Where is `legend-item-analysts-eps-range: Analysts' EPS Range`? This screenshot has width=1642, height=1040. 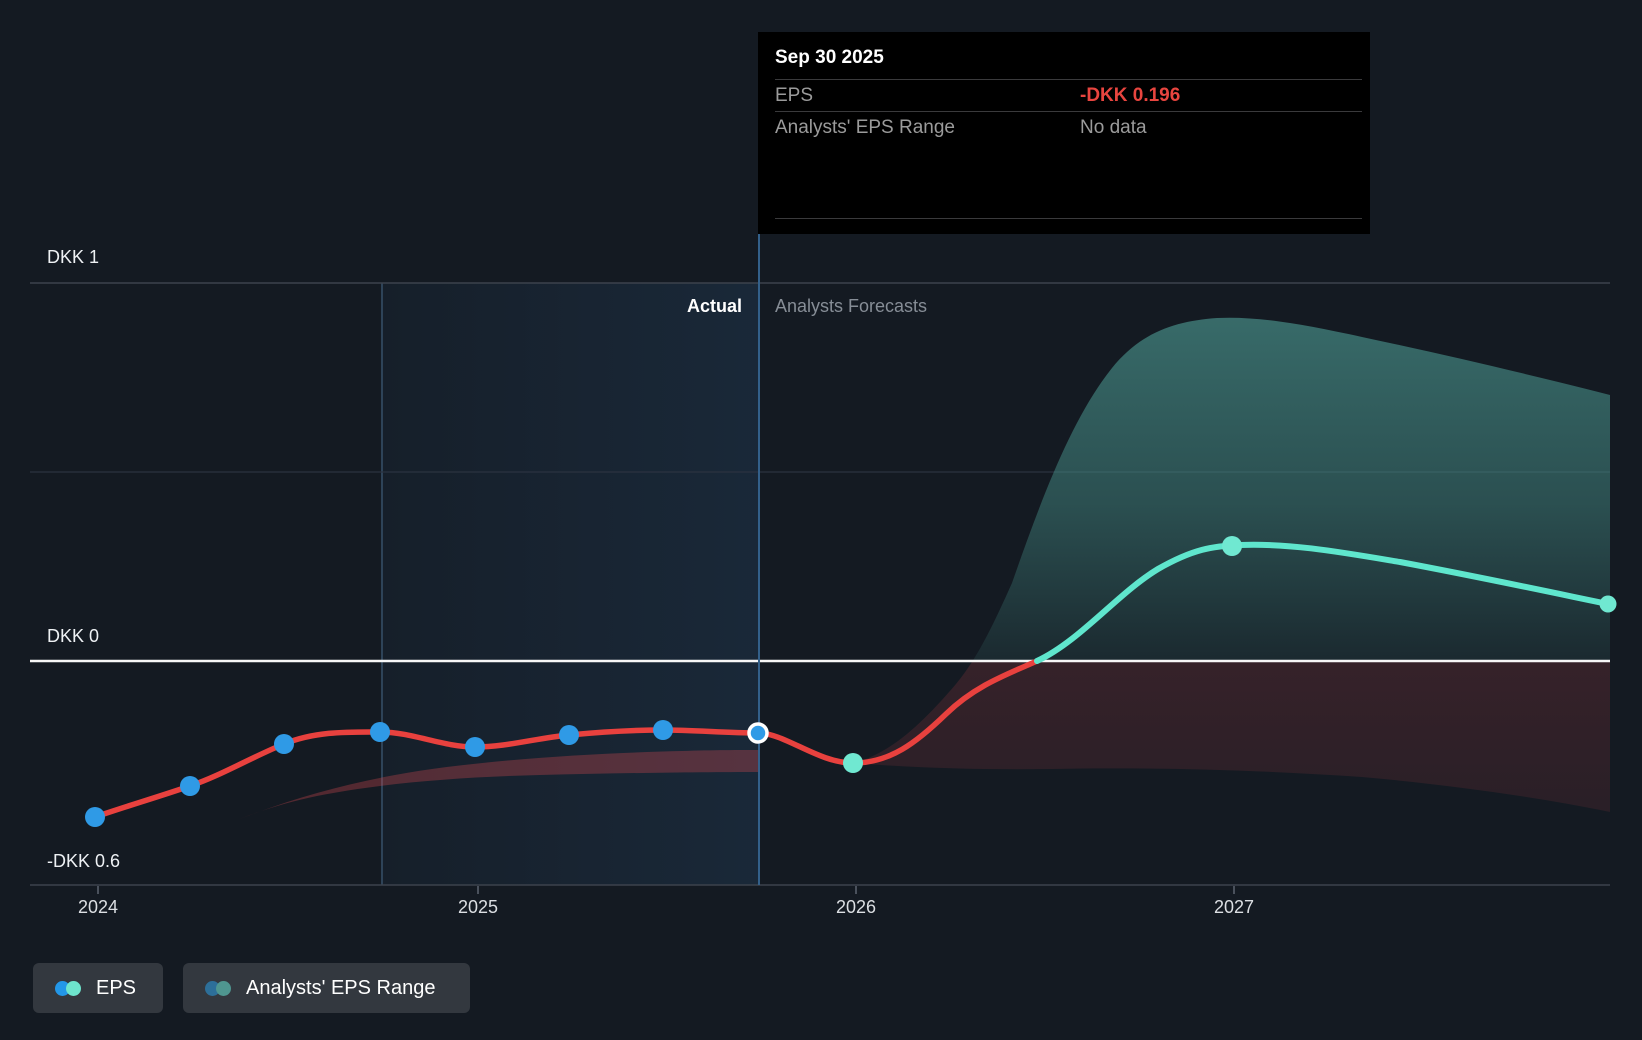 legend-item-analysts-eps-range: Analysts' EPS Range is located at coordinates (326, 988).